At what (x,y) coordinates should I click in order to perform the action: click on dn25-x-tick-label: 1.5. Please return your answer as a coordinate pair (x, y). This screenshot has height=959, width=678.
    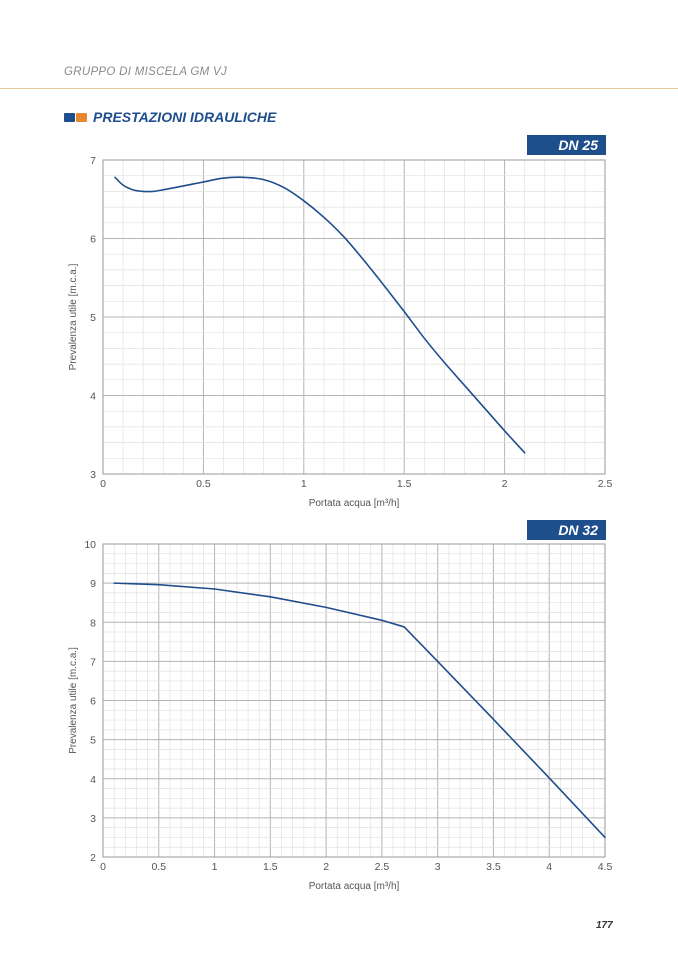
    Looking at the image, I should click on (404, 484).